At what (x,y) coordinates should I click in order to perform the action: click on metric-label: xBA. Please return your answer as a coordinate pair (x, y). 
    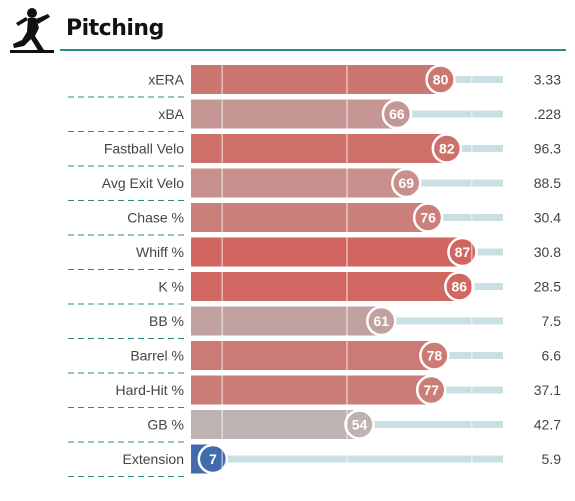
    Looking at the image, I should click on (171, 114).